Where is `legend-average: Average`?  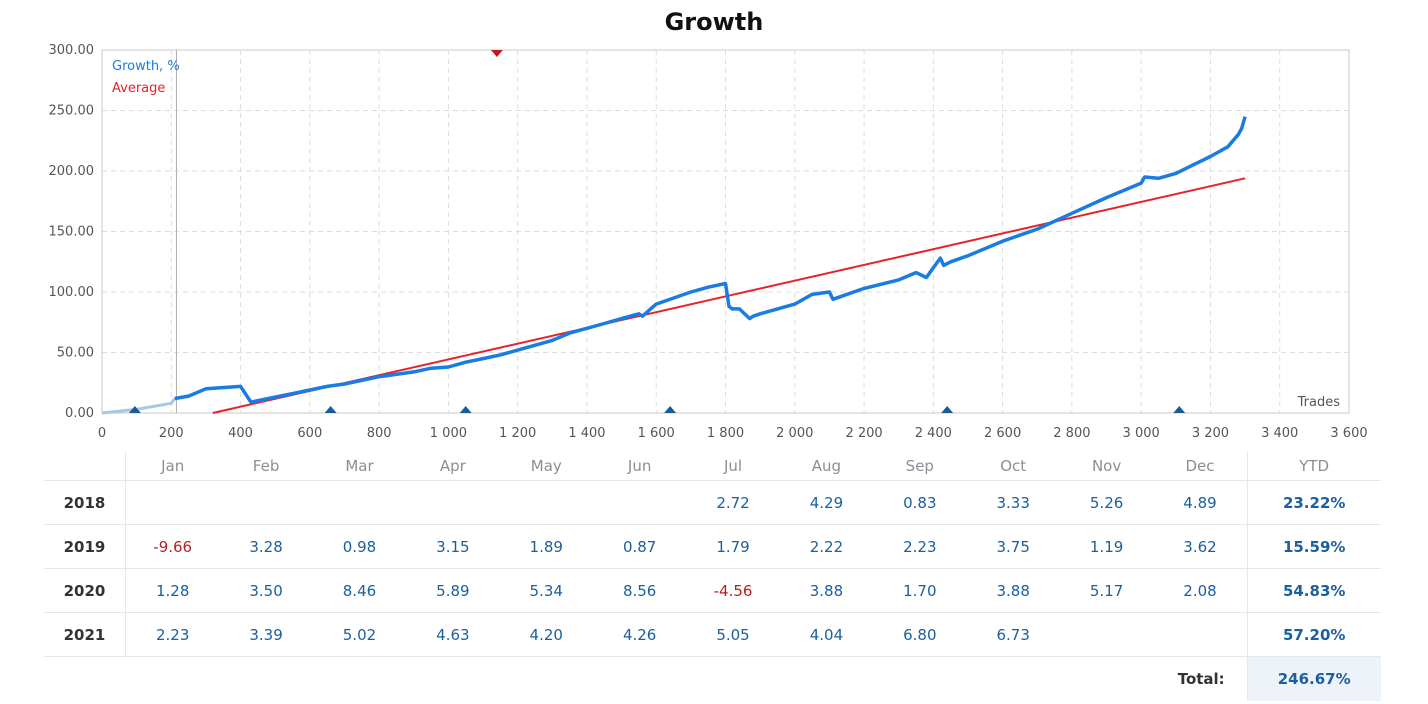 legend-average: Average is located at coordinates (138, 88).